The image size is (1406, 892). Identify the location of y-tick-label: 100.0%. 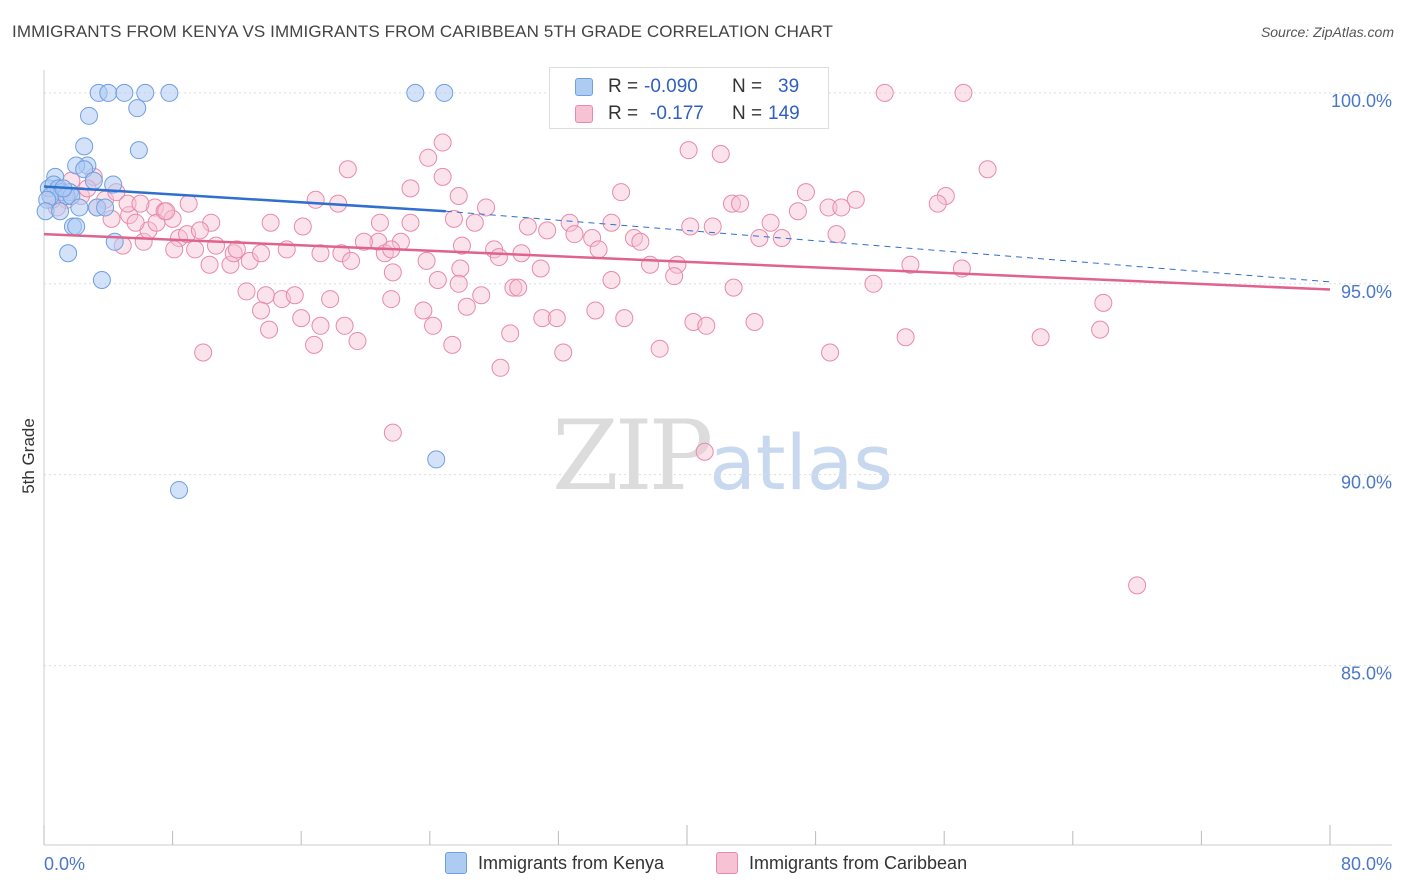
(1361, 101).